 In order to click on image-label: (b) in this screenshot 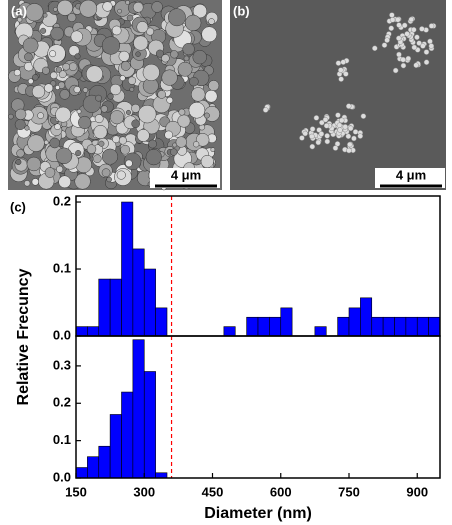, I will do `click(241, 10)`.